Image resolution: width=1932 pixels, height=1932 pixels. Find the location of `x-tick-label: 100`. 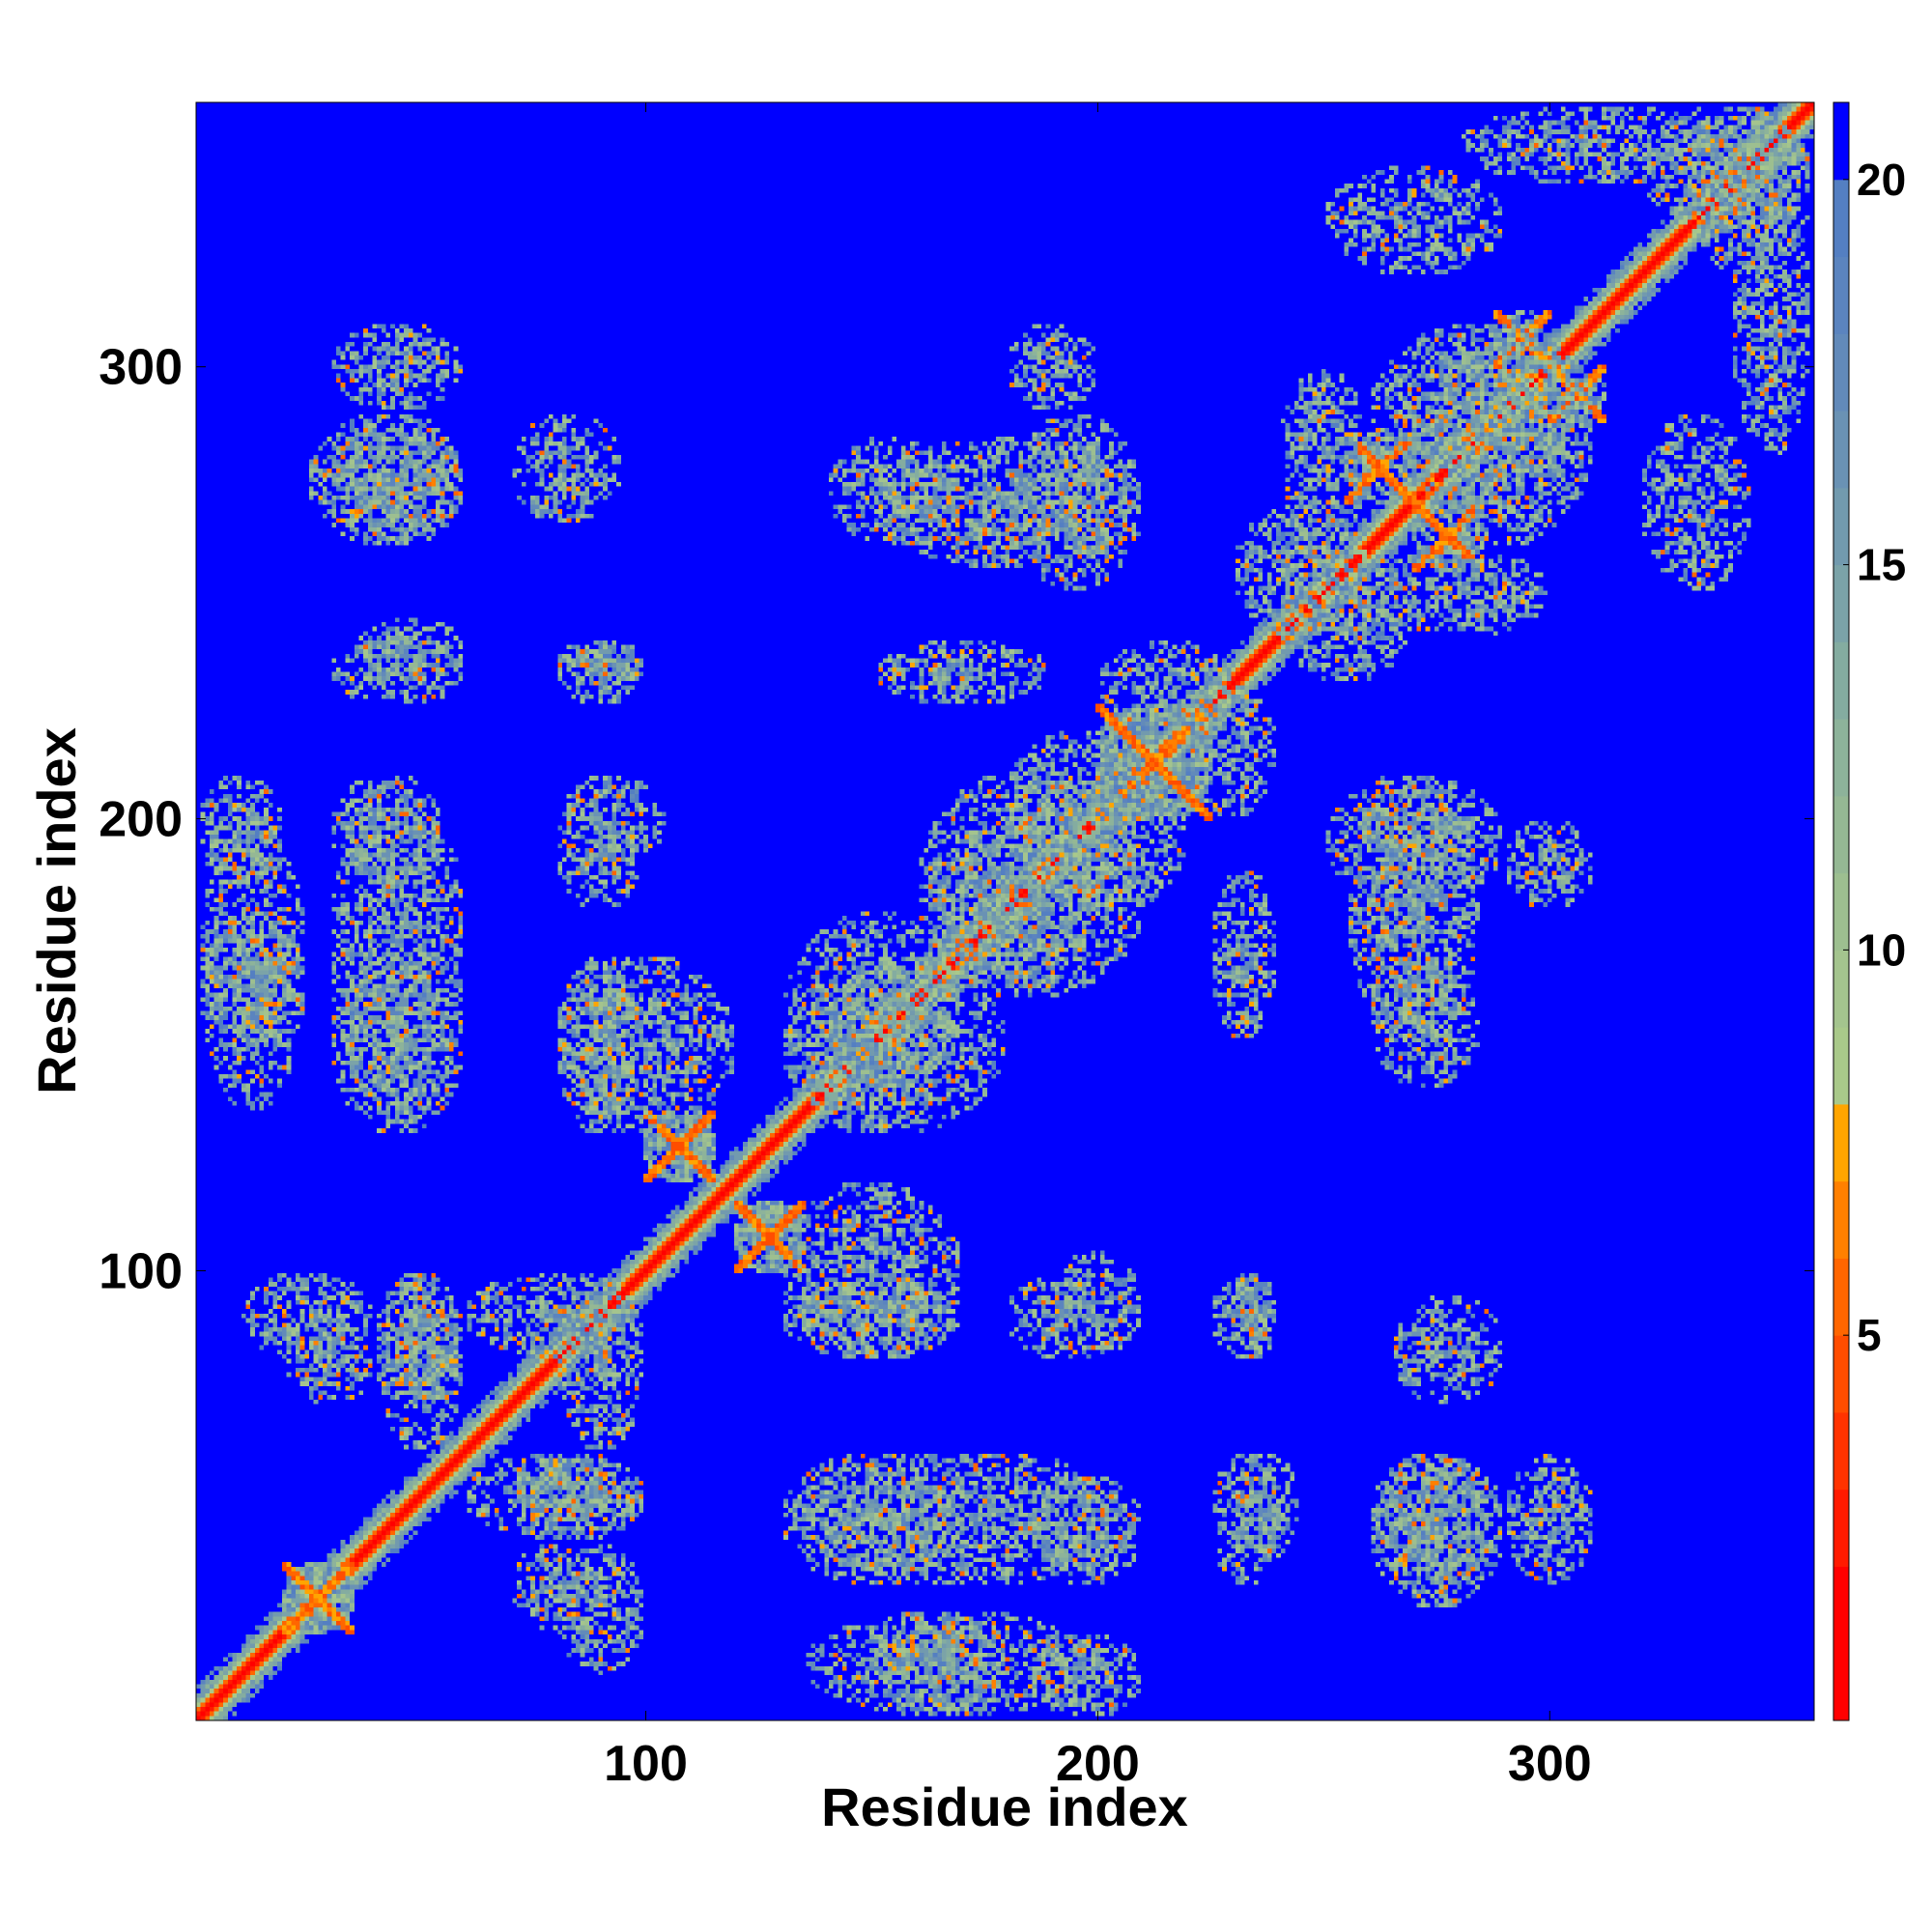

x-tick-label: 100 is located at coordinates (646, 1764).